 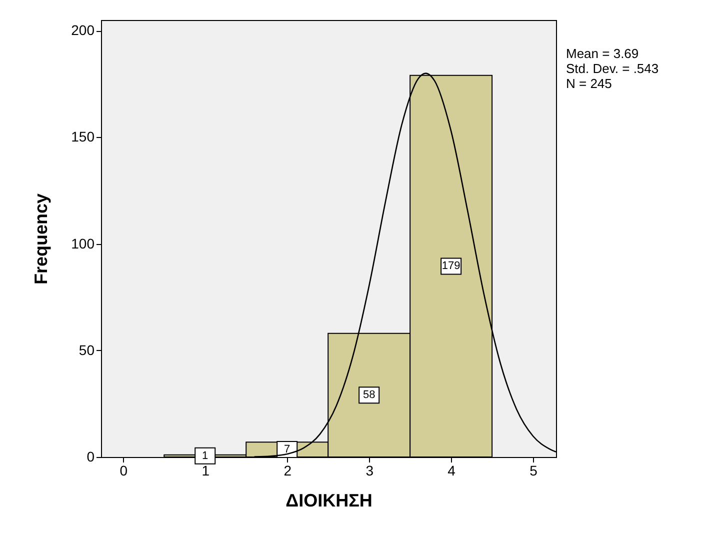 What do you see at coordinates (124, 470) in the screenshot?
I see `x-tick-label: 0` at bounding box center [124, 470].